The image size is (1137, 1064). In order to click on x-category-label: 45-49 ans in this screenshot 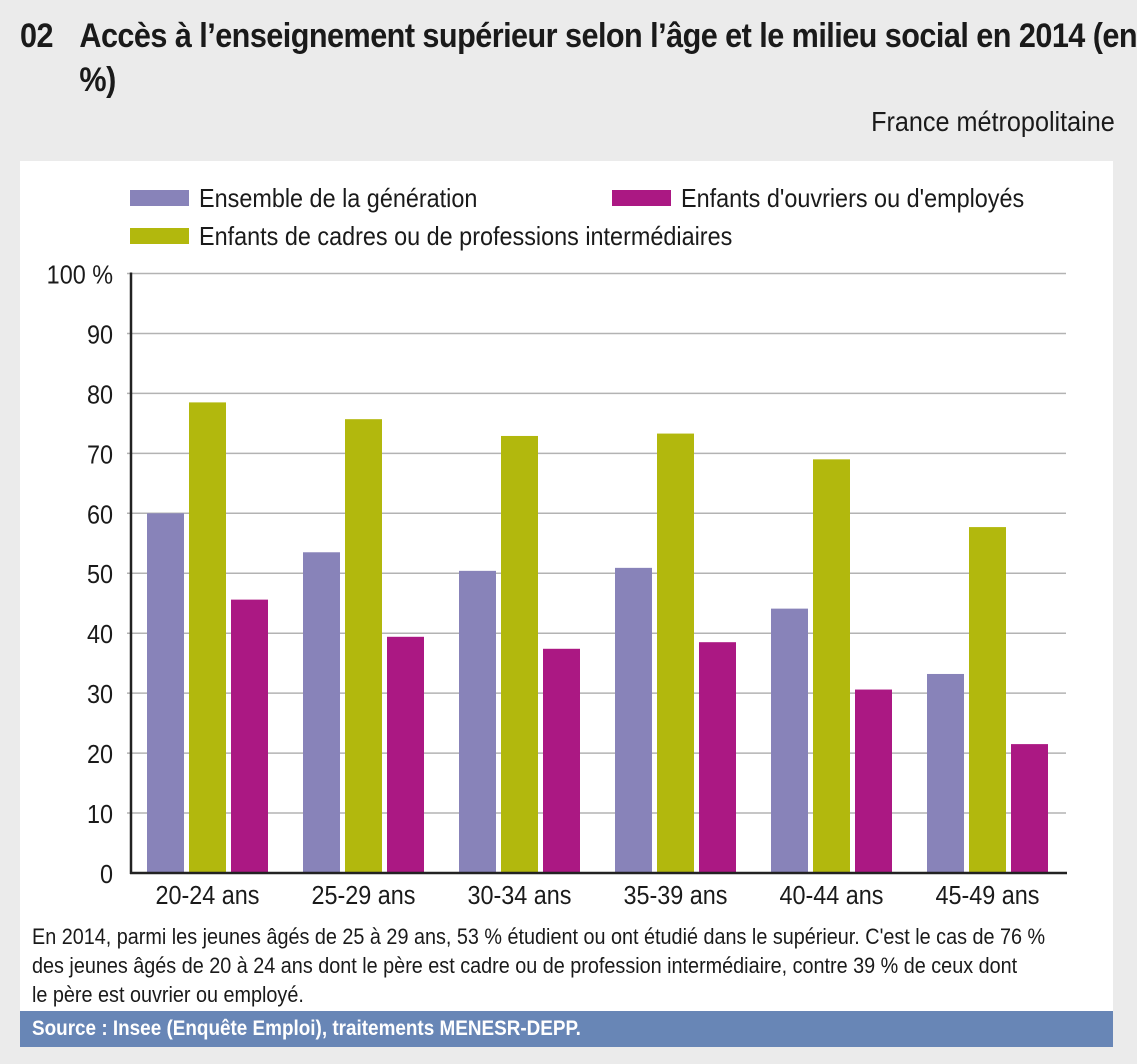, I will do `click(987, 896)`.